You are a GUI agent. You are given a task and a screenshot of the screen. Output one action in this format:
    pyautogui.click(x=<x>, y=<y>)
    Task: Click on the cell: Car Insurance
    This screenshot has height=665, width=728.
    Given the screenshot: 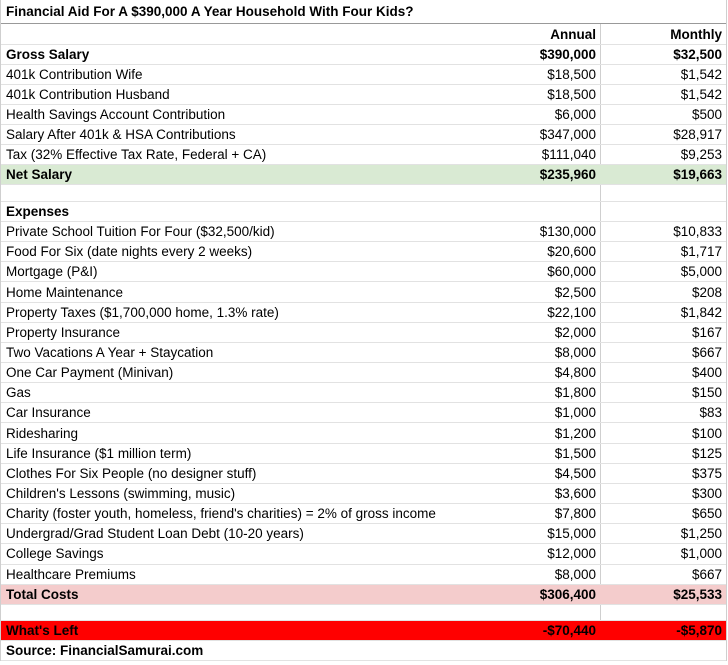 What is the action you would take?
    pyautogui.click(x=48, y=413)
    